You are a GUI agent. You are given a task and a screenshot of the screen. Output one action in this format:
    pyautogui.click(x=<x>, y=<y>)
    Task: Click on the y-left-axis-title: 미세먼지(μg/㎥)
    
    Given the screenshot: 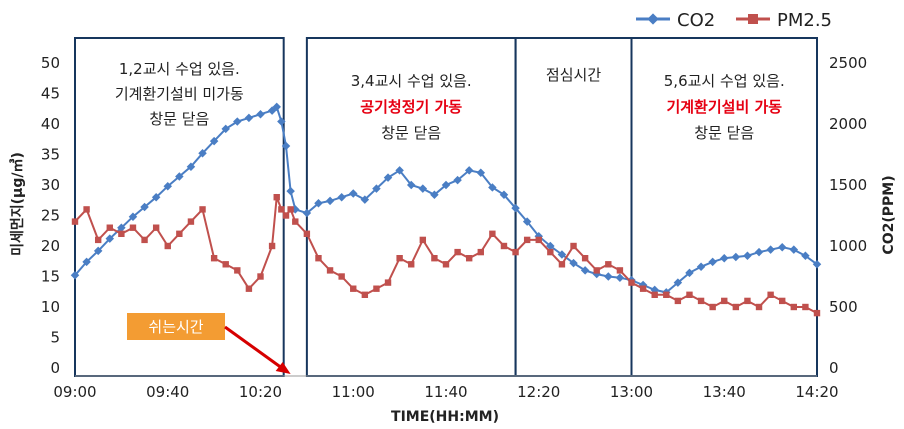 What is the action you would take?
    pyautogui.click(x=17, y=204)
    